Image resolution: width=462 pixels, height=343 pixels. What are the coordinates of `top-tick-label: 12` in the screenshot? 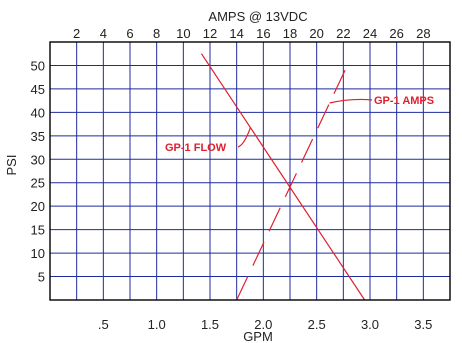 It's located at (210, 33).